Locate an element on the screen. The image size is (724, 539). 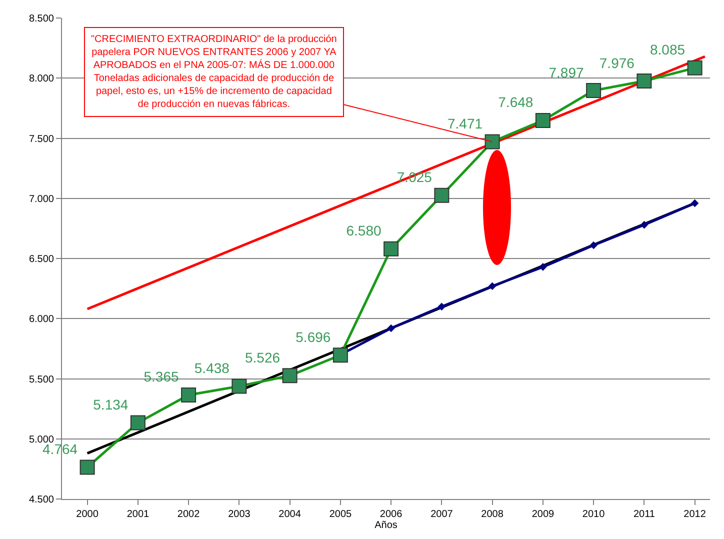
data-label: 7.471 is located at coordinates (465, 123).